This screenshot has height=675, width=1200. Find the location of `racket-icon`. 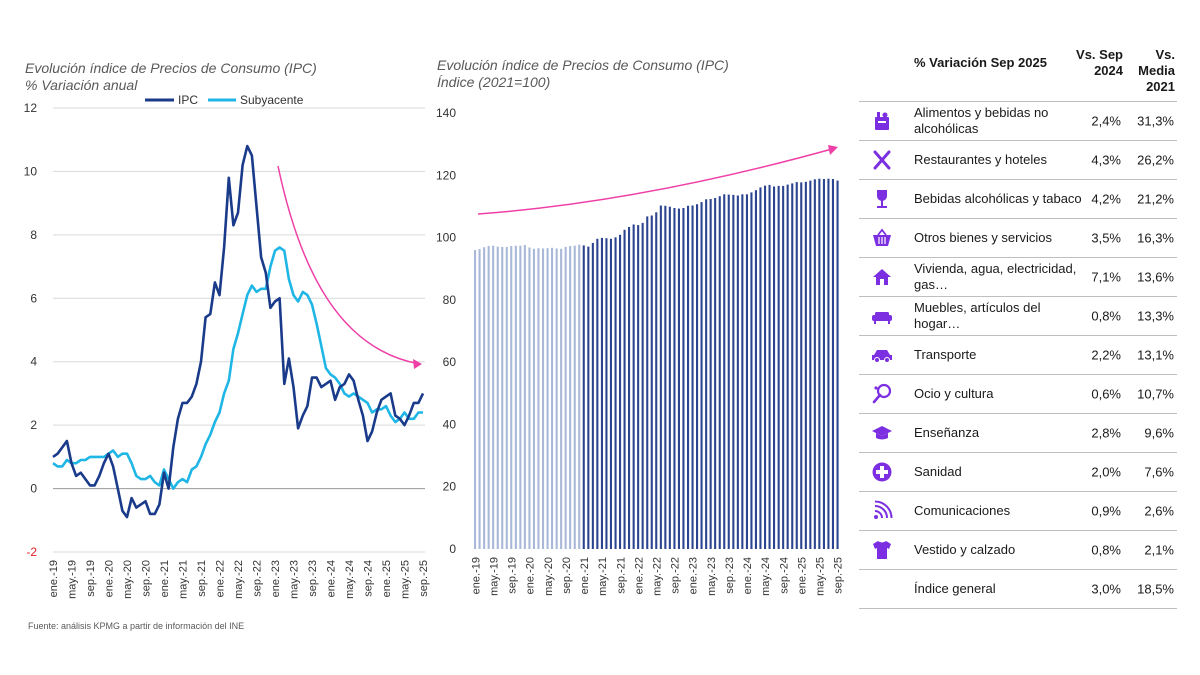

racket-icon is located at coordinates (882, 394).